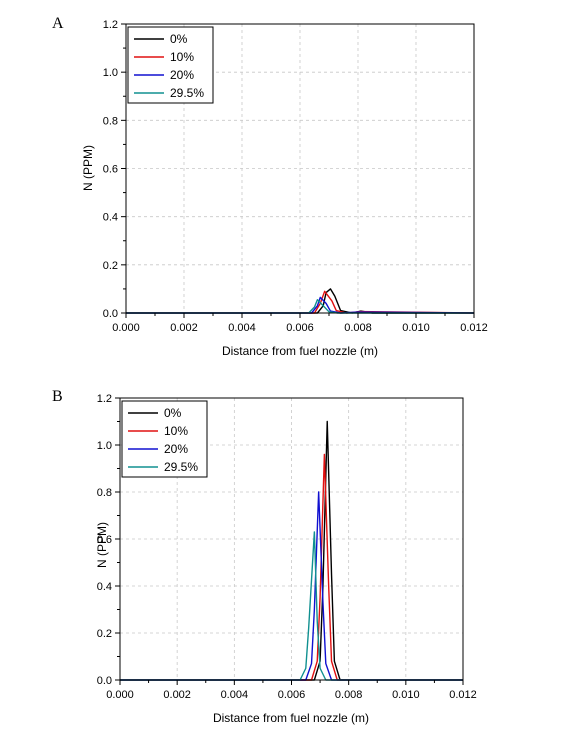 This screenshot has width=565, height=743. What do you see at coordinates (88, 168) in the screenshot?
I see `y-axis-label-a: N (PPM)` at bounding box center [88, 168].